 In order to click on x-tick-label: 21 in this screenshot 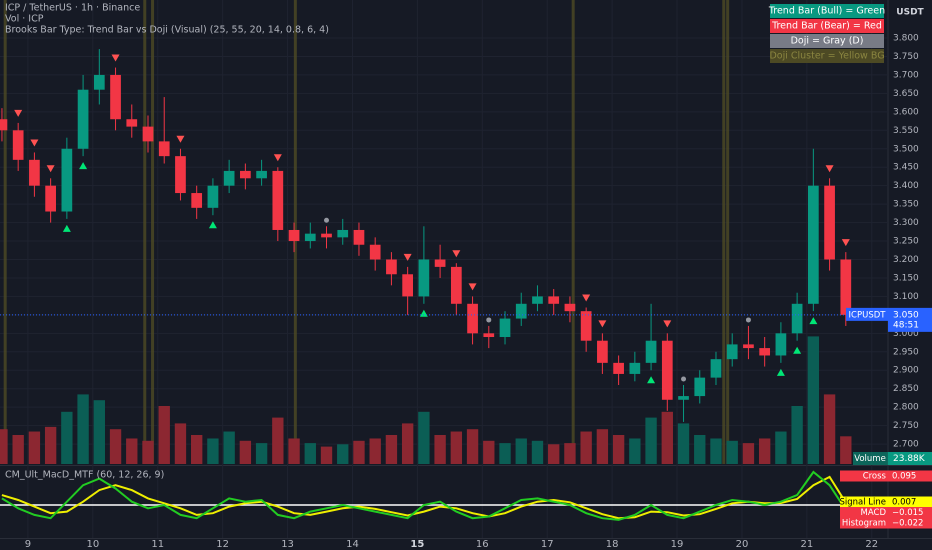, I will do `click(806, 544)`.